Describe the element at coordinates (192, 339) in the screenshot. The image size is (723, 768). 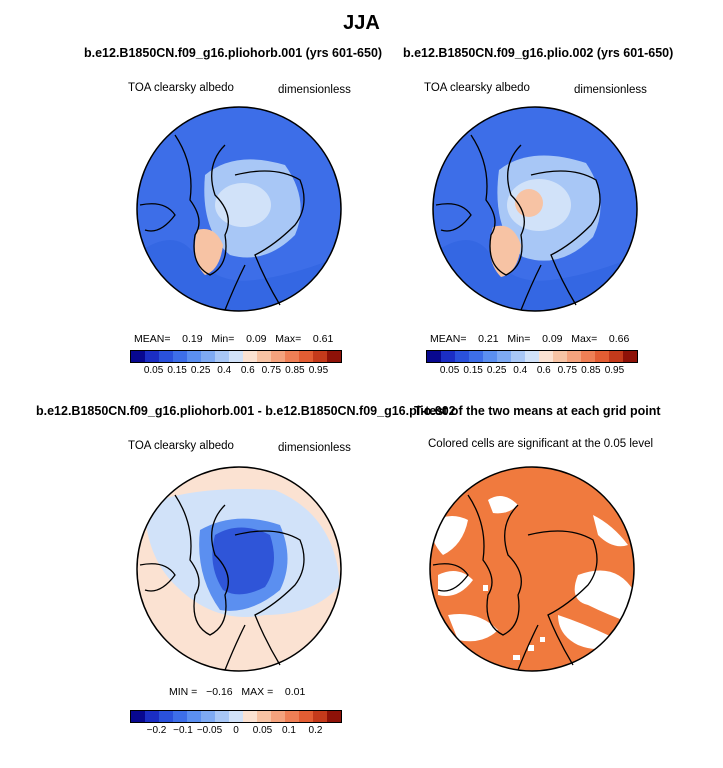
I see `mean-value: 0.19` at that location.